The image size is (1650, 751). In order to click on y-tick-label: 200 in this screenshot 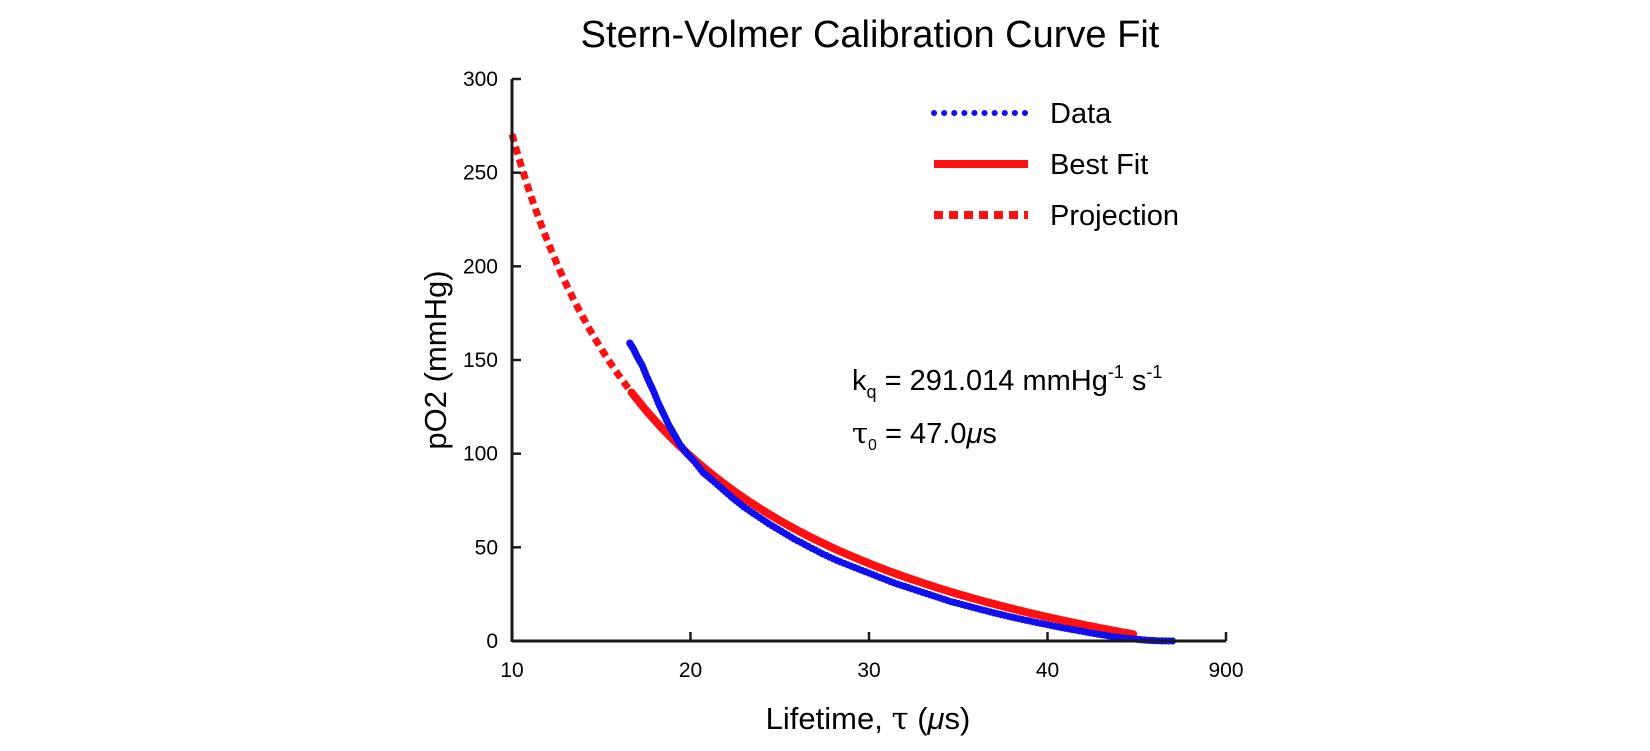, I will do `click(480, 266)`.